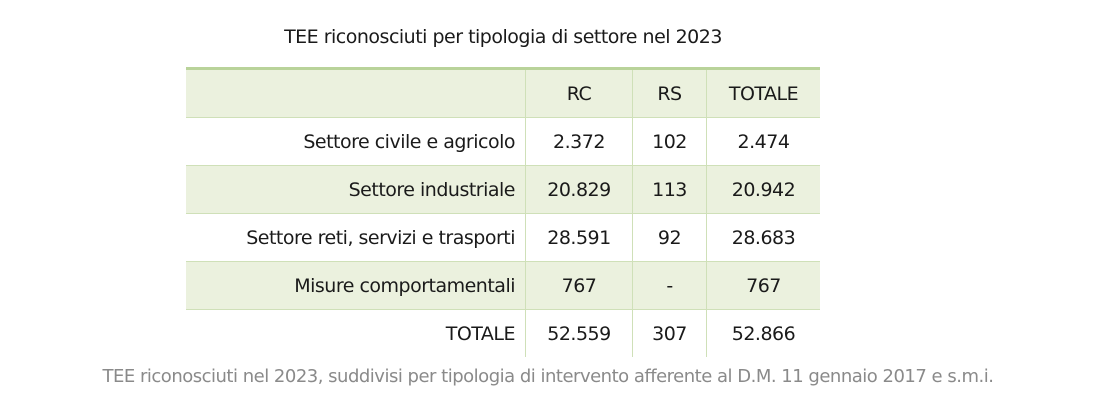  Describe the element at coordinates (763, 189) in the screenshot. I see `cell-totale: 20.942` at that location.